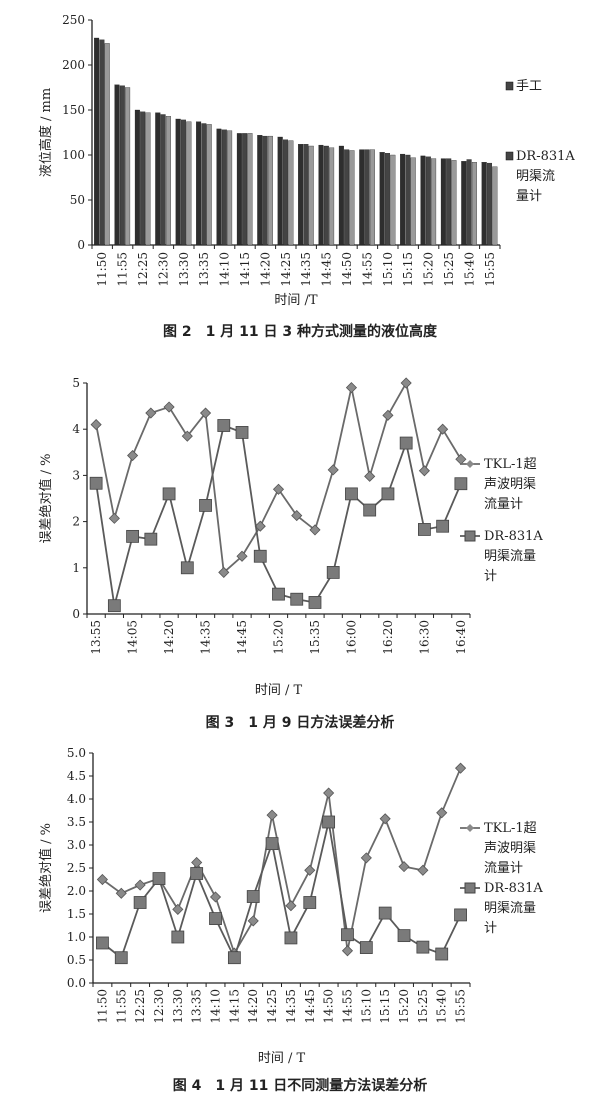  What do you see at coordinates (76, 475) in the screenshot?
I see `y-tick-label: 3` at bounding box center [76, 475].